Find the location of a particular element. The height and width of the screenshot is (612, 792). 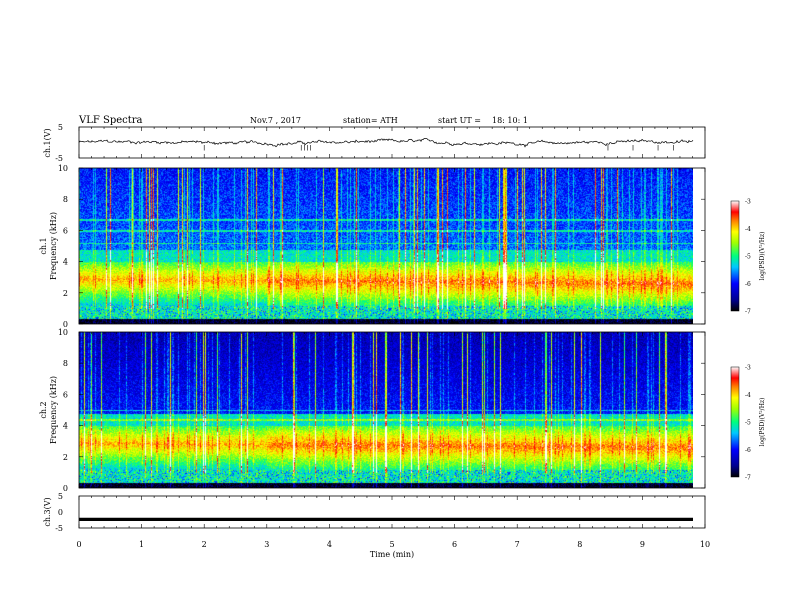

start-ut-value: 18: 10: 1 is located at coordinates (510, 120).